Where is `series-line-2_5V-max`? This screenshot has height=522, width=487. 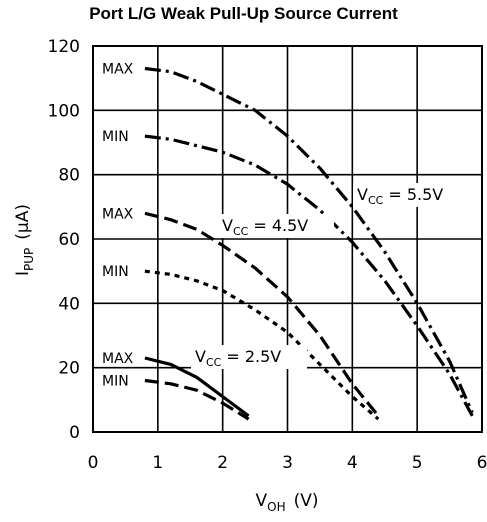
series-line-2_5V-max is located at coordinates (197, 387).